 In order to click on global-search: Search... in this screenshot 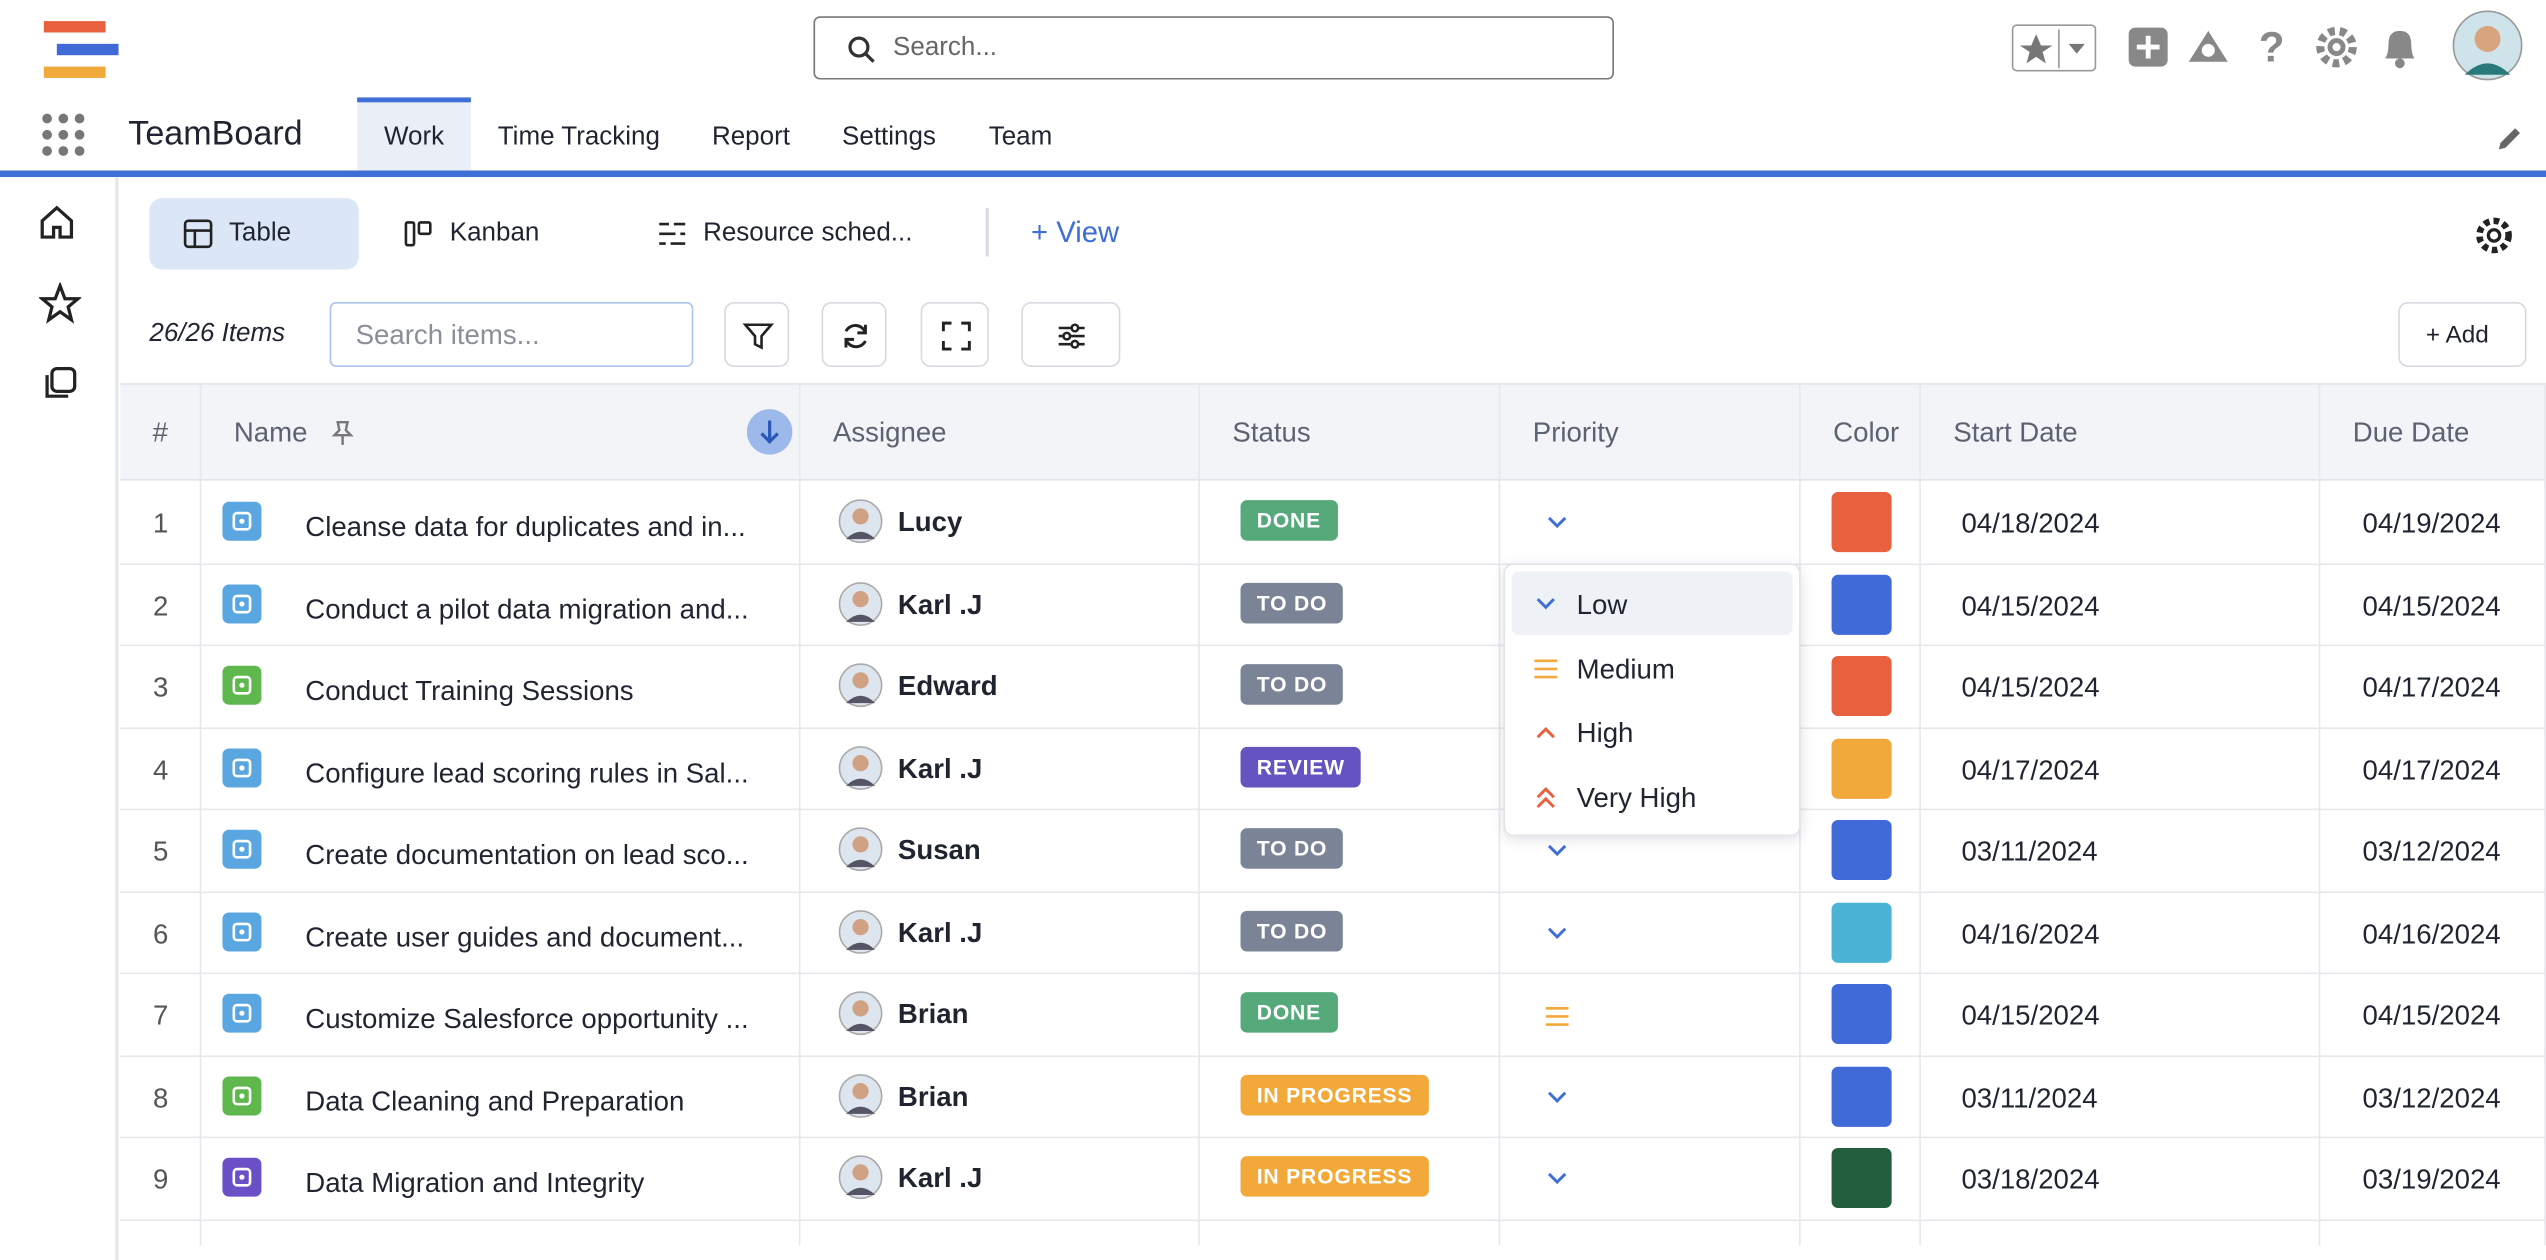, I will do `click(1213, 48)`.